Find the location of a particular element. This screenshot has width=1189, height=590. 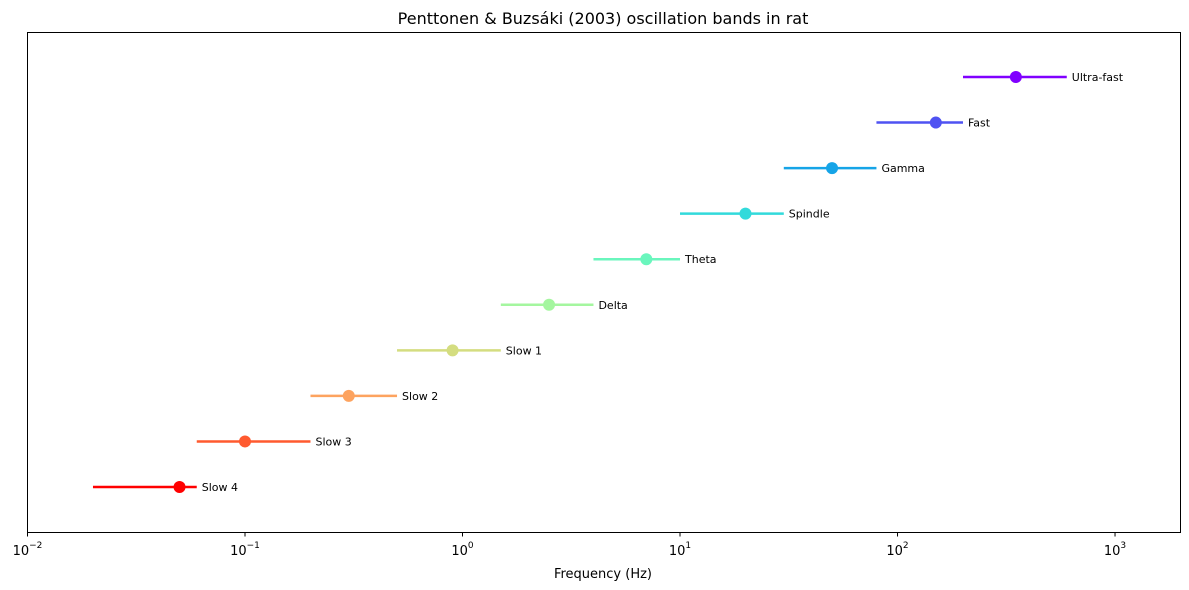

band-slow-3: Slow 3 is located at coordinates (274, 441).